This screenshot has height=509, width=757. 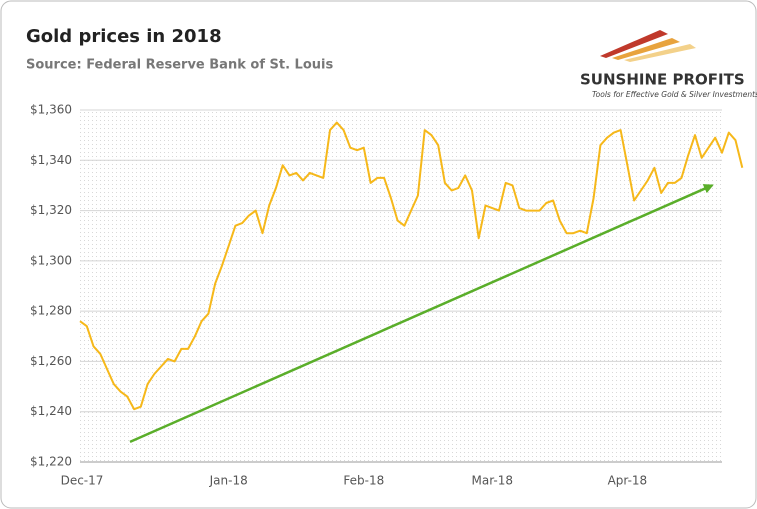 I want to click on x-tick-label: Jan-18, so click(x=228, y=481).